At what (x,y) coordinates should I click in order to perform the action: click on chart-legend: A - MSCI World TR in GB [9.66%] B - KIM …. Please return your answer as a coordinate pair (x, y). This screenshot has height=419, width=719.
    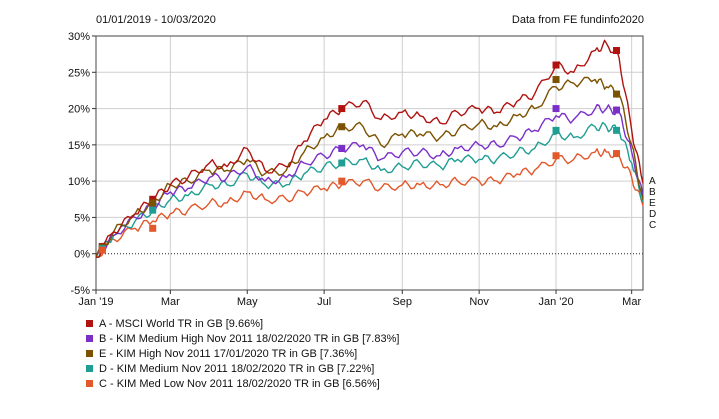
    Looking at the image, I should click on (242, 353).